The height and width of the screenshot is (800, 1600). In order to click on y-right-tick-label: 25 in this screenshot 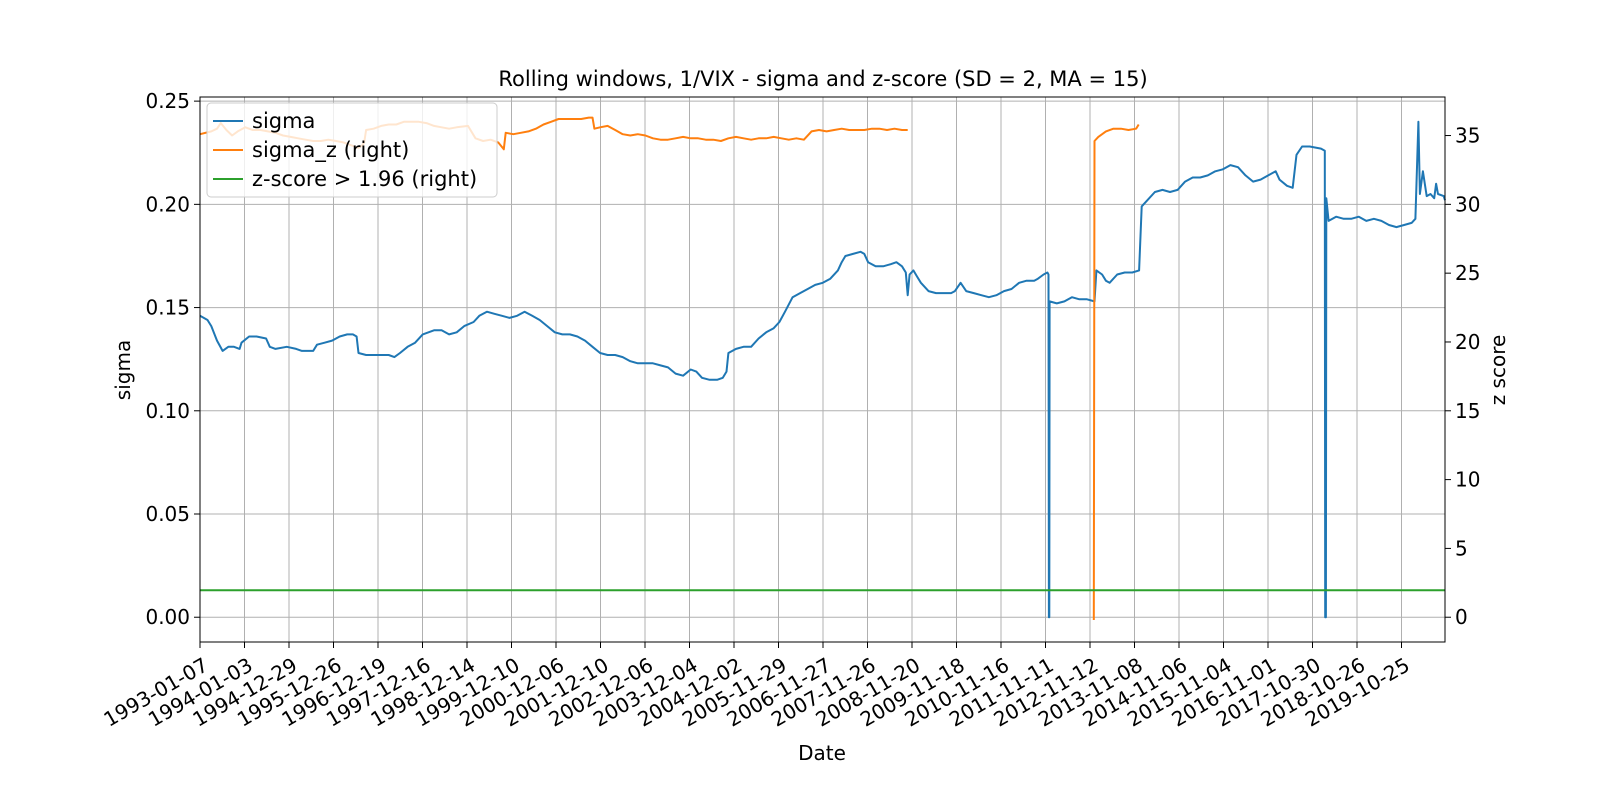, I will do `click(1467, 273)`.